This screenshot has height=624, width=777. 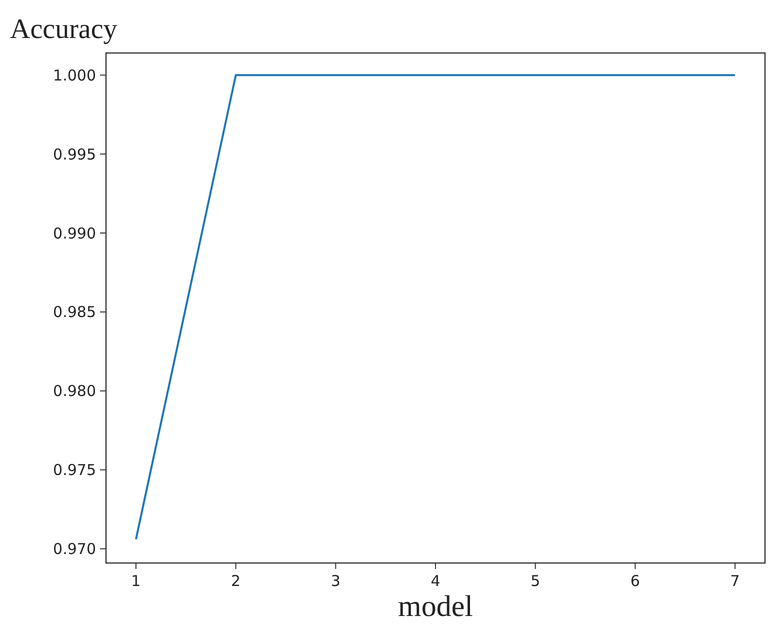 What do you see at coordinates (335, 581) in the screenshot?
I see `x-tick-label: 3` at bounding box center [335, 581].